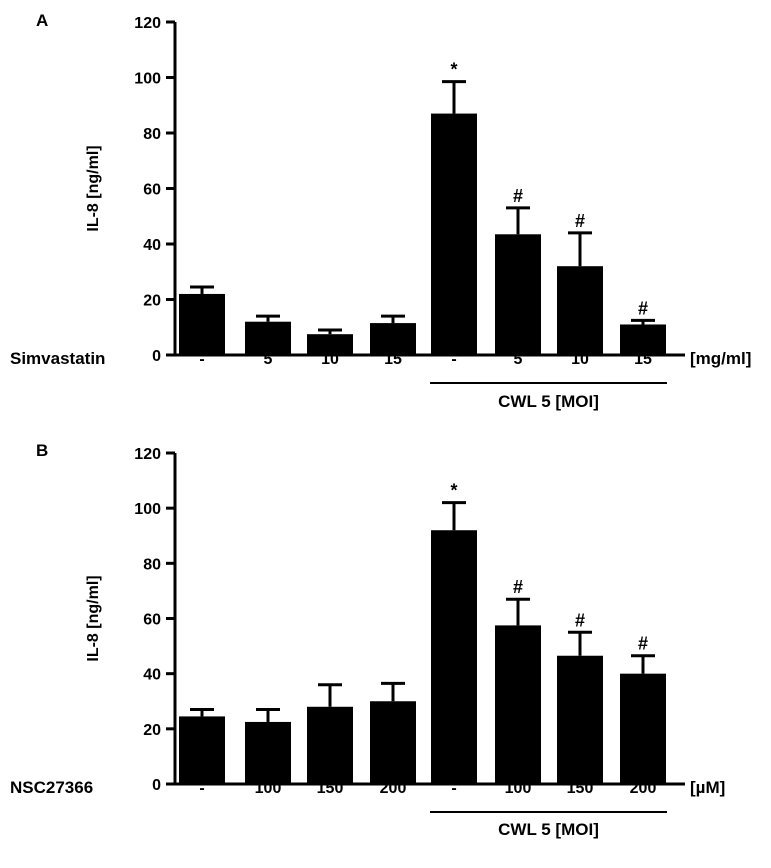 Image resolution: width=771 pixels, height=868 pixels. Describe the element at coordinates (42, 20) in the screenshot. I see `panel-label: A` at that location.